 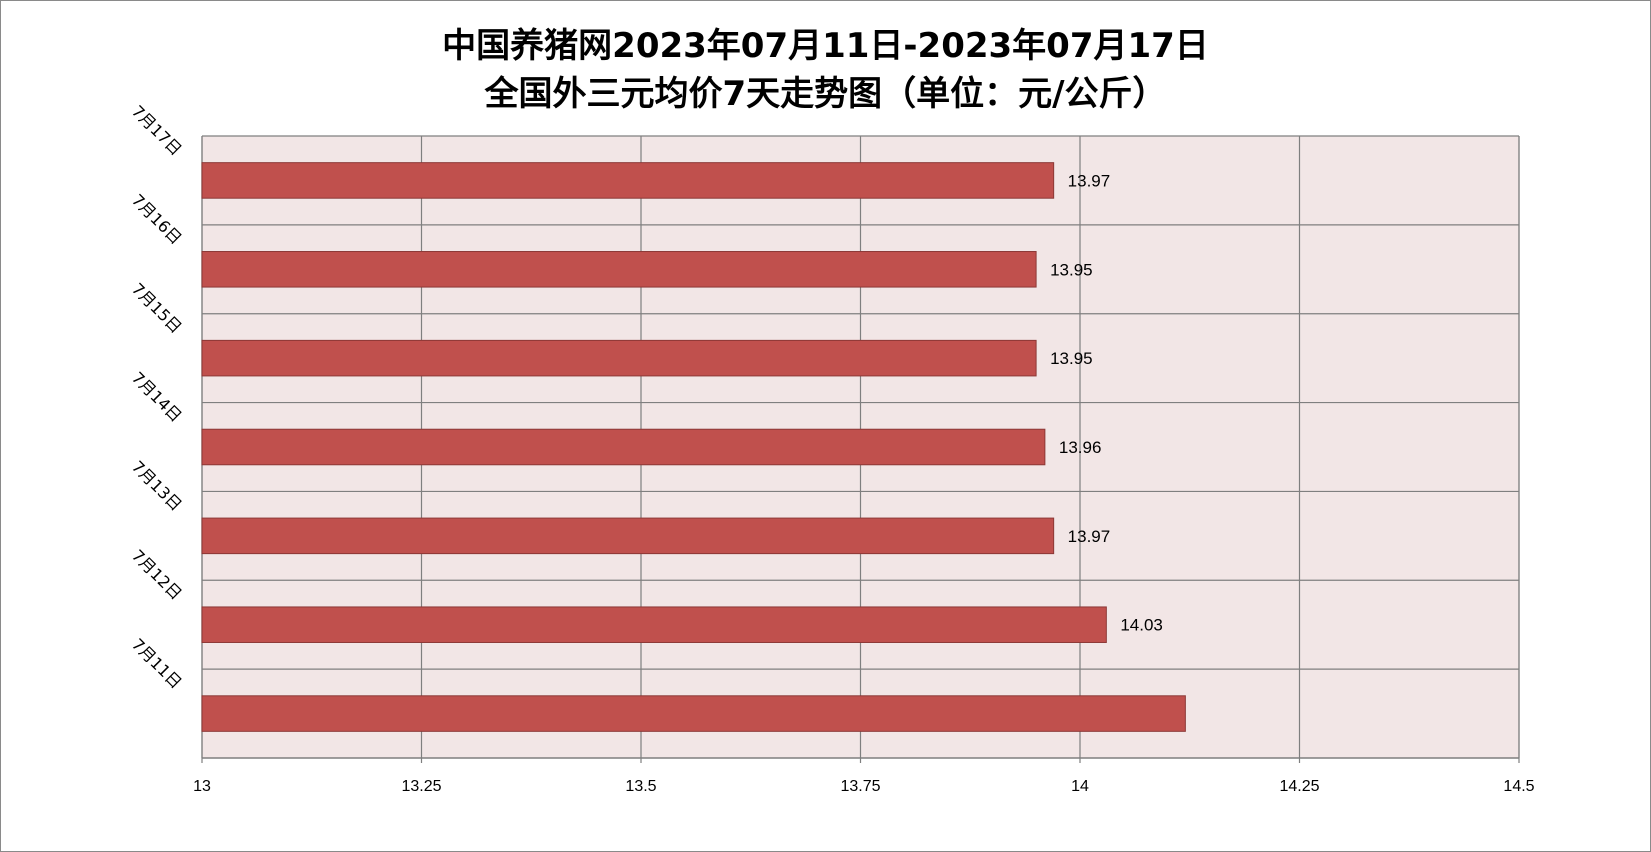 What do you see at coordinates (157, 397) in the screenshot?
I see `category-label: 7月14日` at bounding box center [157, 397].